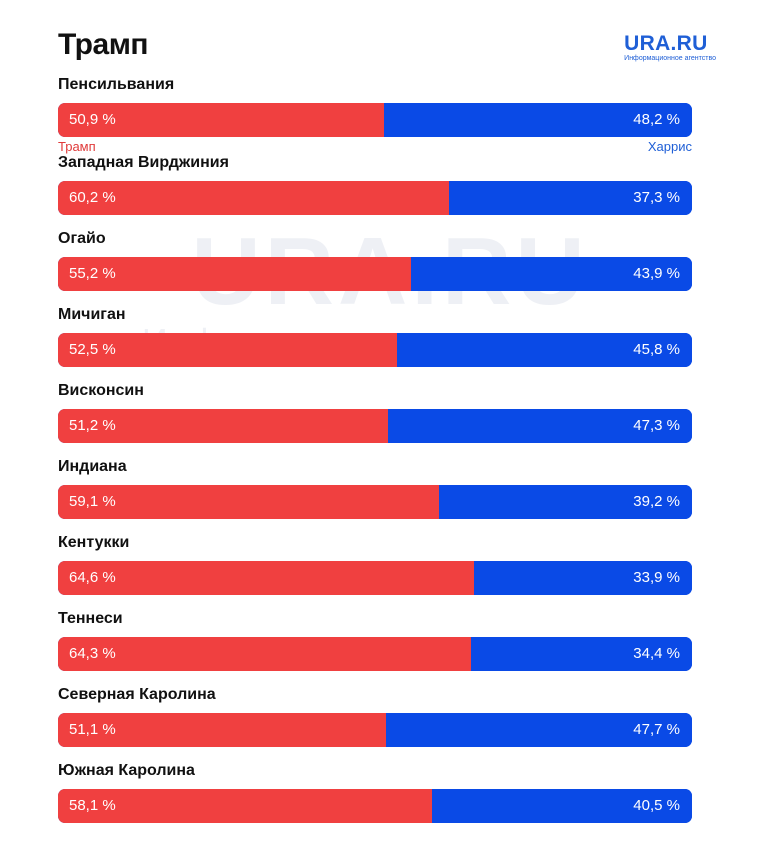 This screenshot has height=861, width=760. I want to click on trump-value-label: 64,3 %, so click(92, 653).